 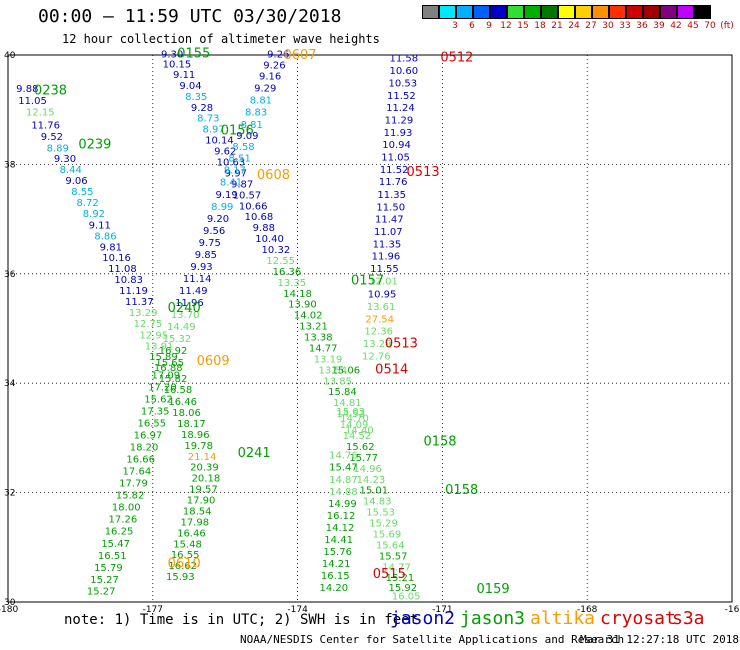 I want to click on wave-height-value: 14.87, so click(x=343, y=480).